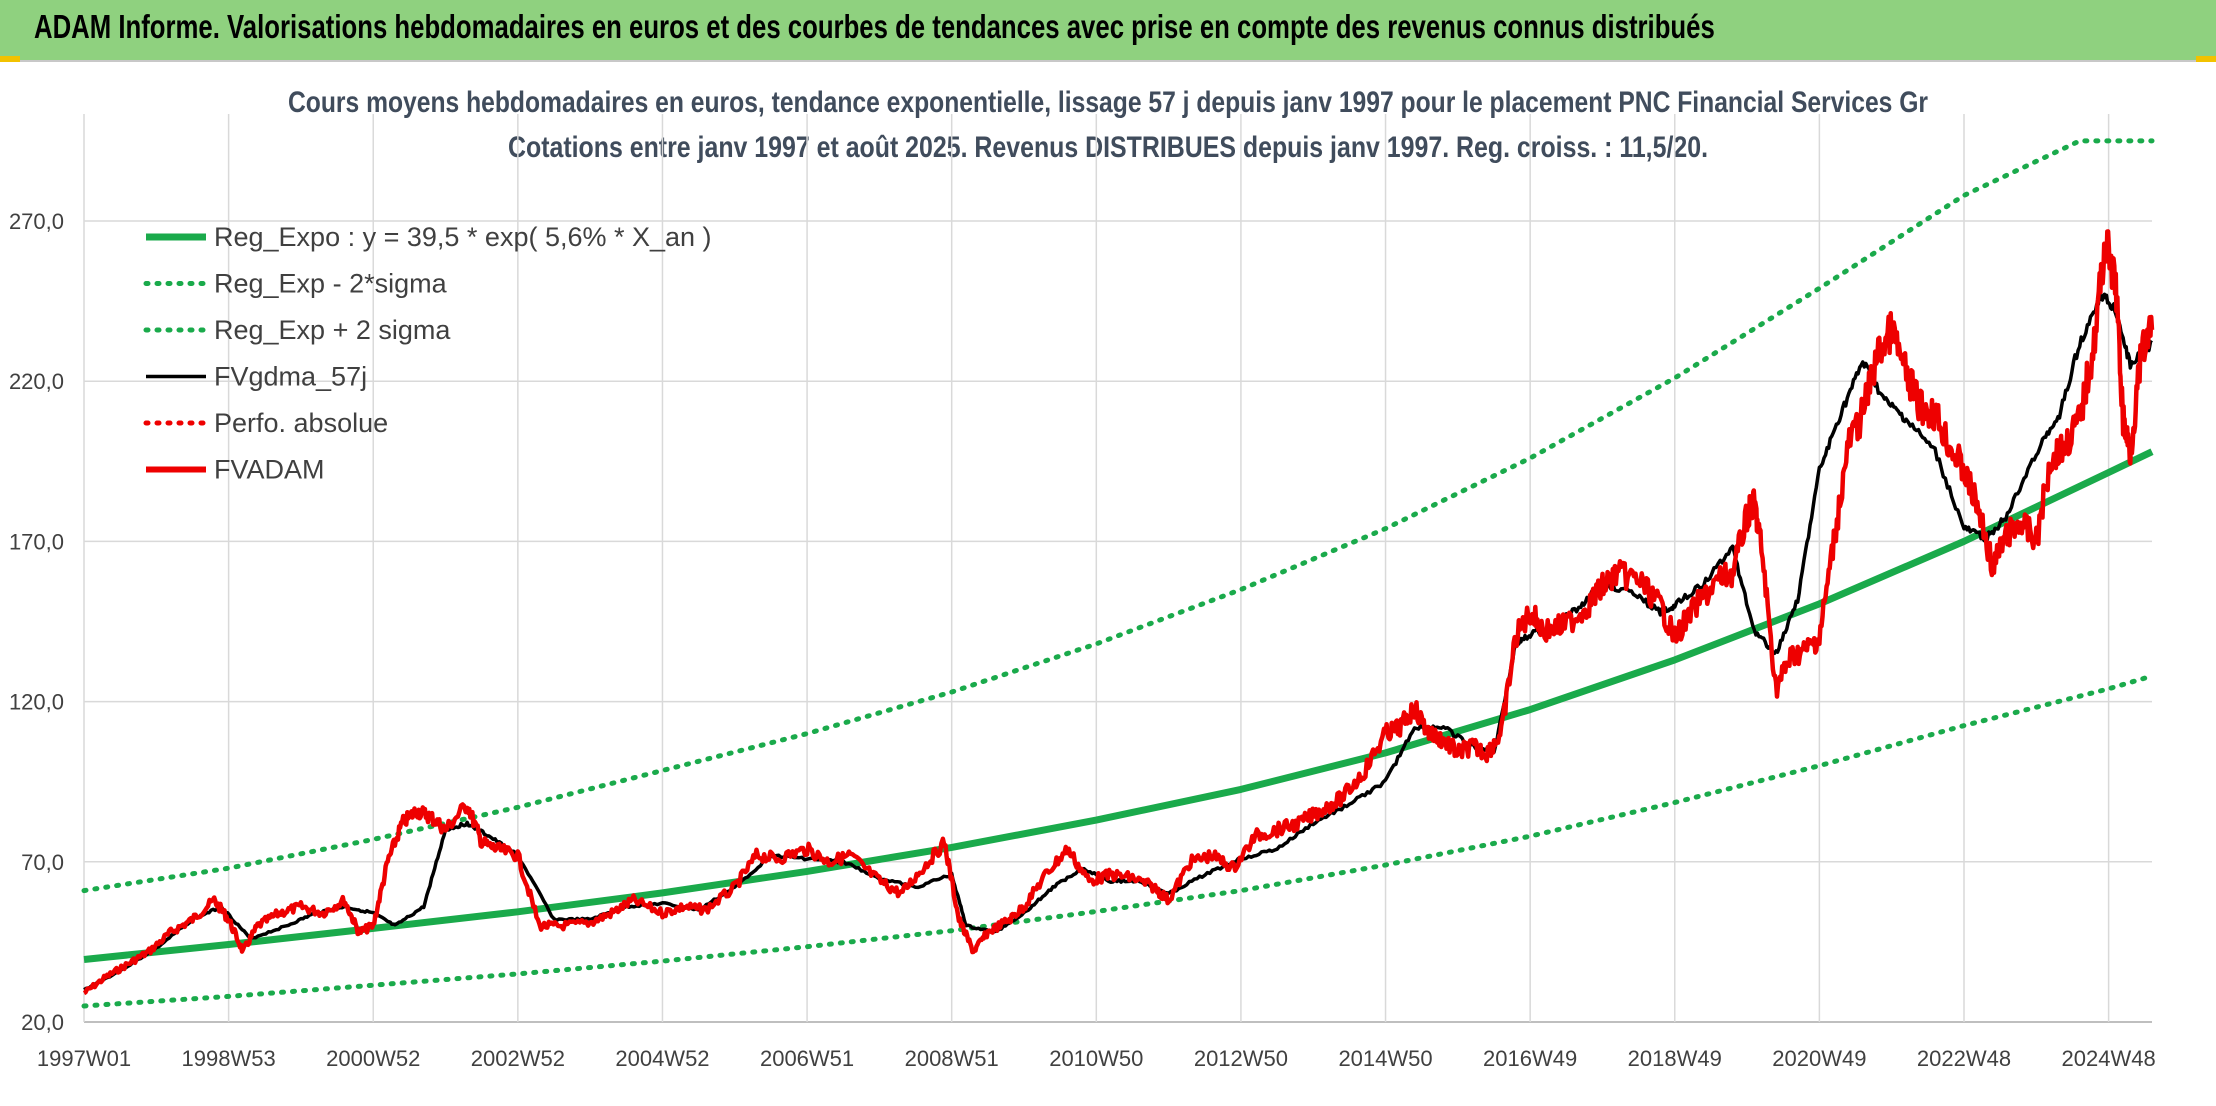 The width and height of the screenshot is (2216, 1106). Describe the element at coordinates (1241, 1058) in the screenshot. I see `x-tick-label: 2012W50` at that location.